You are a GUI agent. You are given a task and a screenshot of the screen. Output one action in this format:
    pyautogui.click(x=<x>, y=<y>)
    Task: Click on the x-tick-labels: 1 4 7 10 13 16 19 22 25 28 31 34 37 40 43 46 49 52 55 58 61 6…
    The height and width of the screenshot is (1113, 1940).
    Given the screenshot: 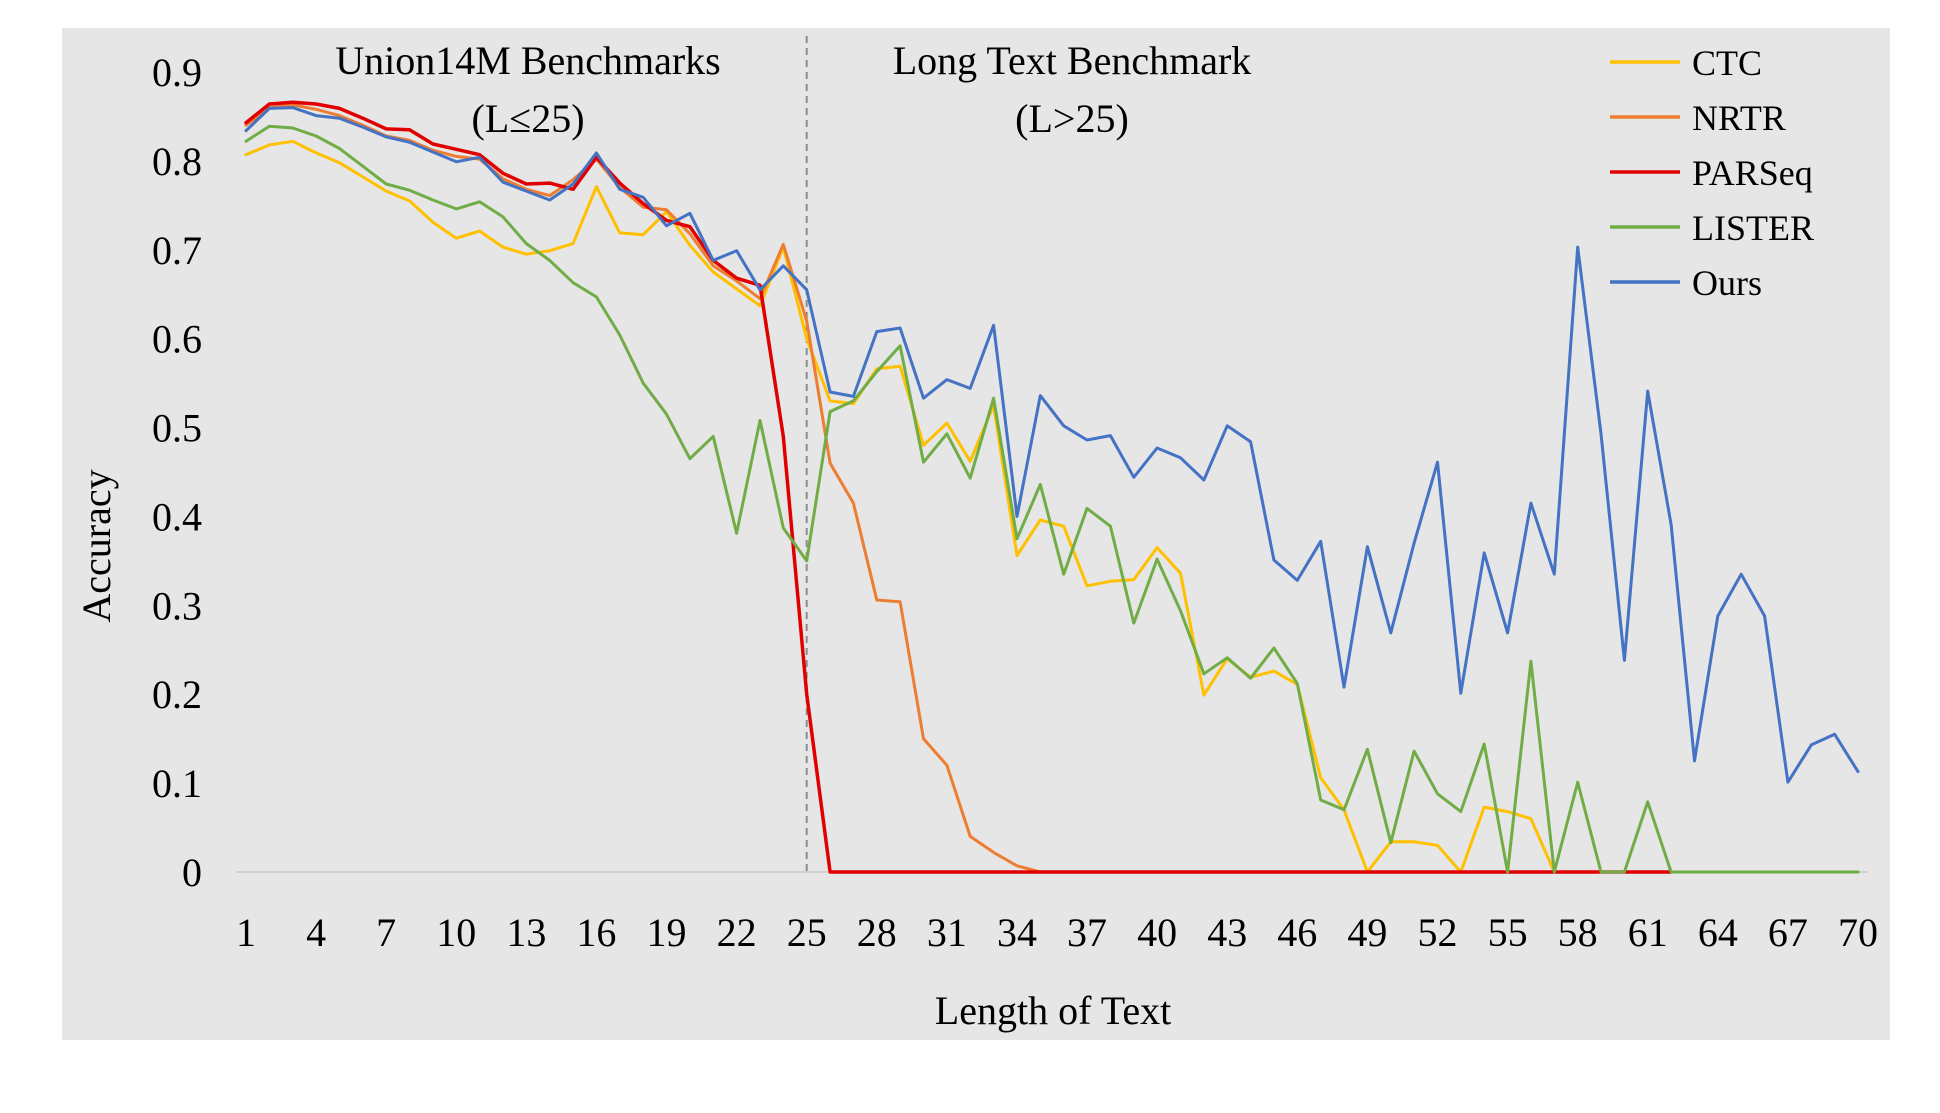 What is the action you would take?
    pyautogui.click(x=1057, y=932)
    